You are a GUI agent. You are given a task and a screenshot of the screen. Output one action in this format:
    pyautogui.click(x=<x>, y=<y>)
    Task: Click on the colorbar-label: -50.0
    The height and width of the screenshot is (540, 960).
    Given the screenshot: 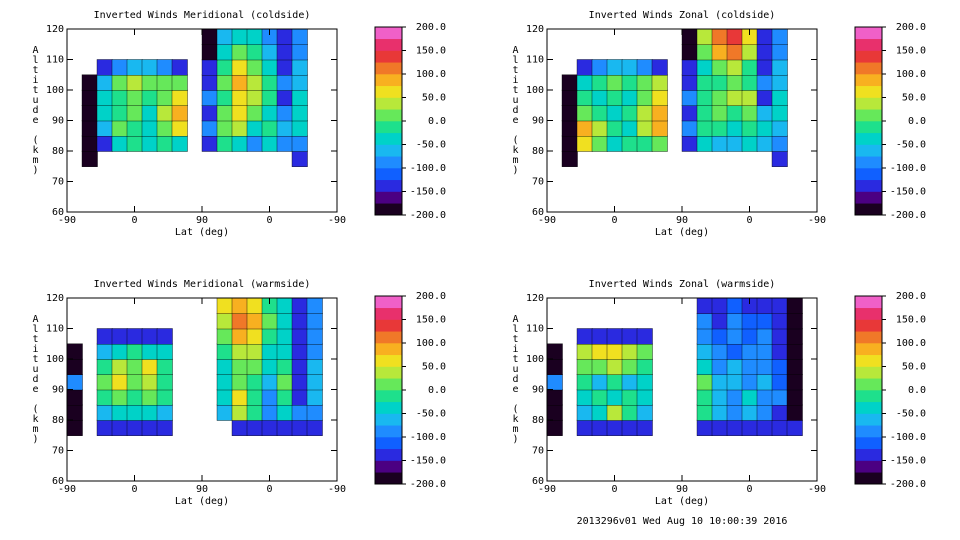 What is the action you would take?
    pyautogui.click(x=911, y=145)
    